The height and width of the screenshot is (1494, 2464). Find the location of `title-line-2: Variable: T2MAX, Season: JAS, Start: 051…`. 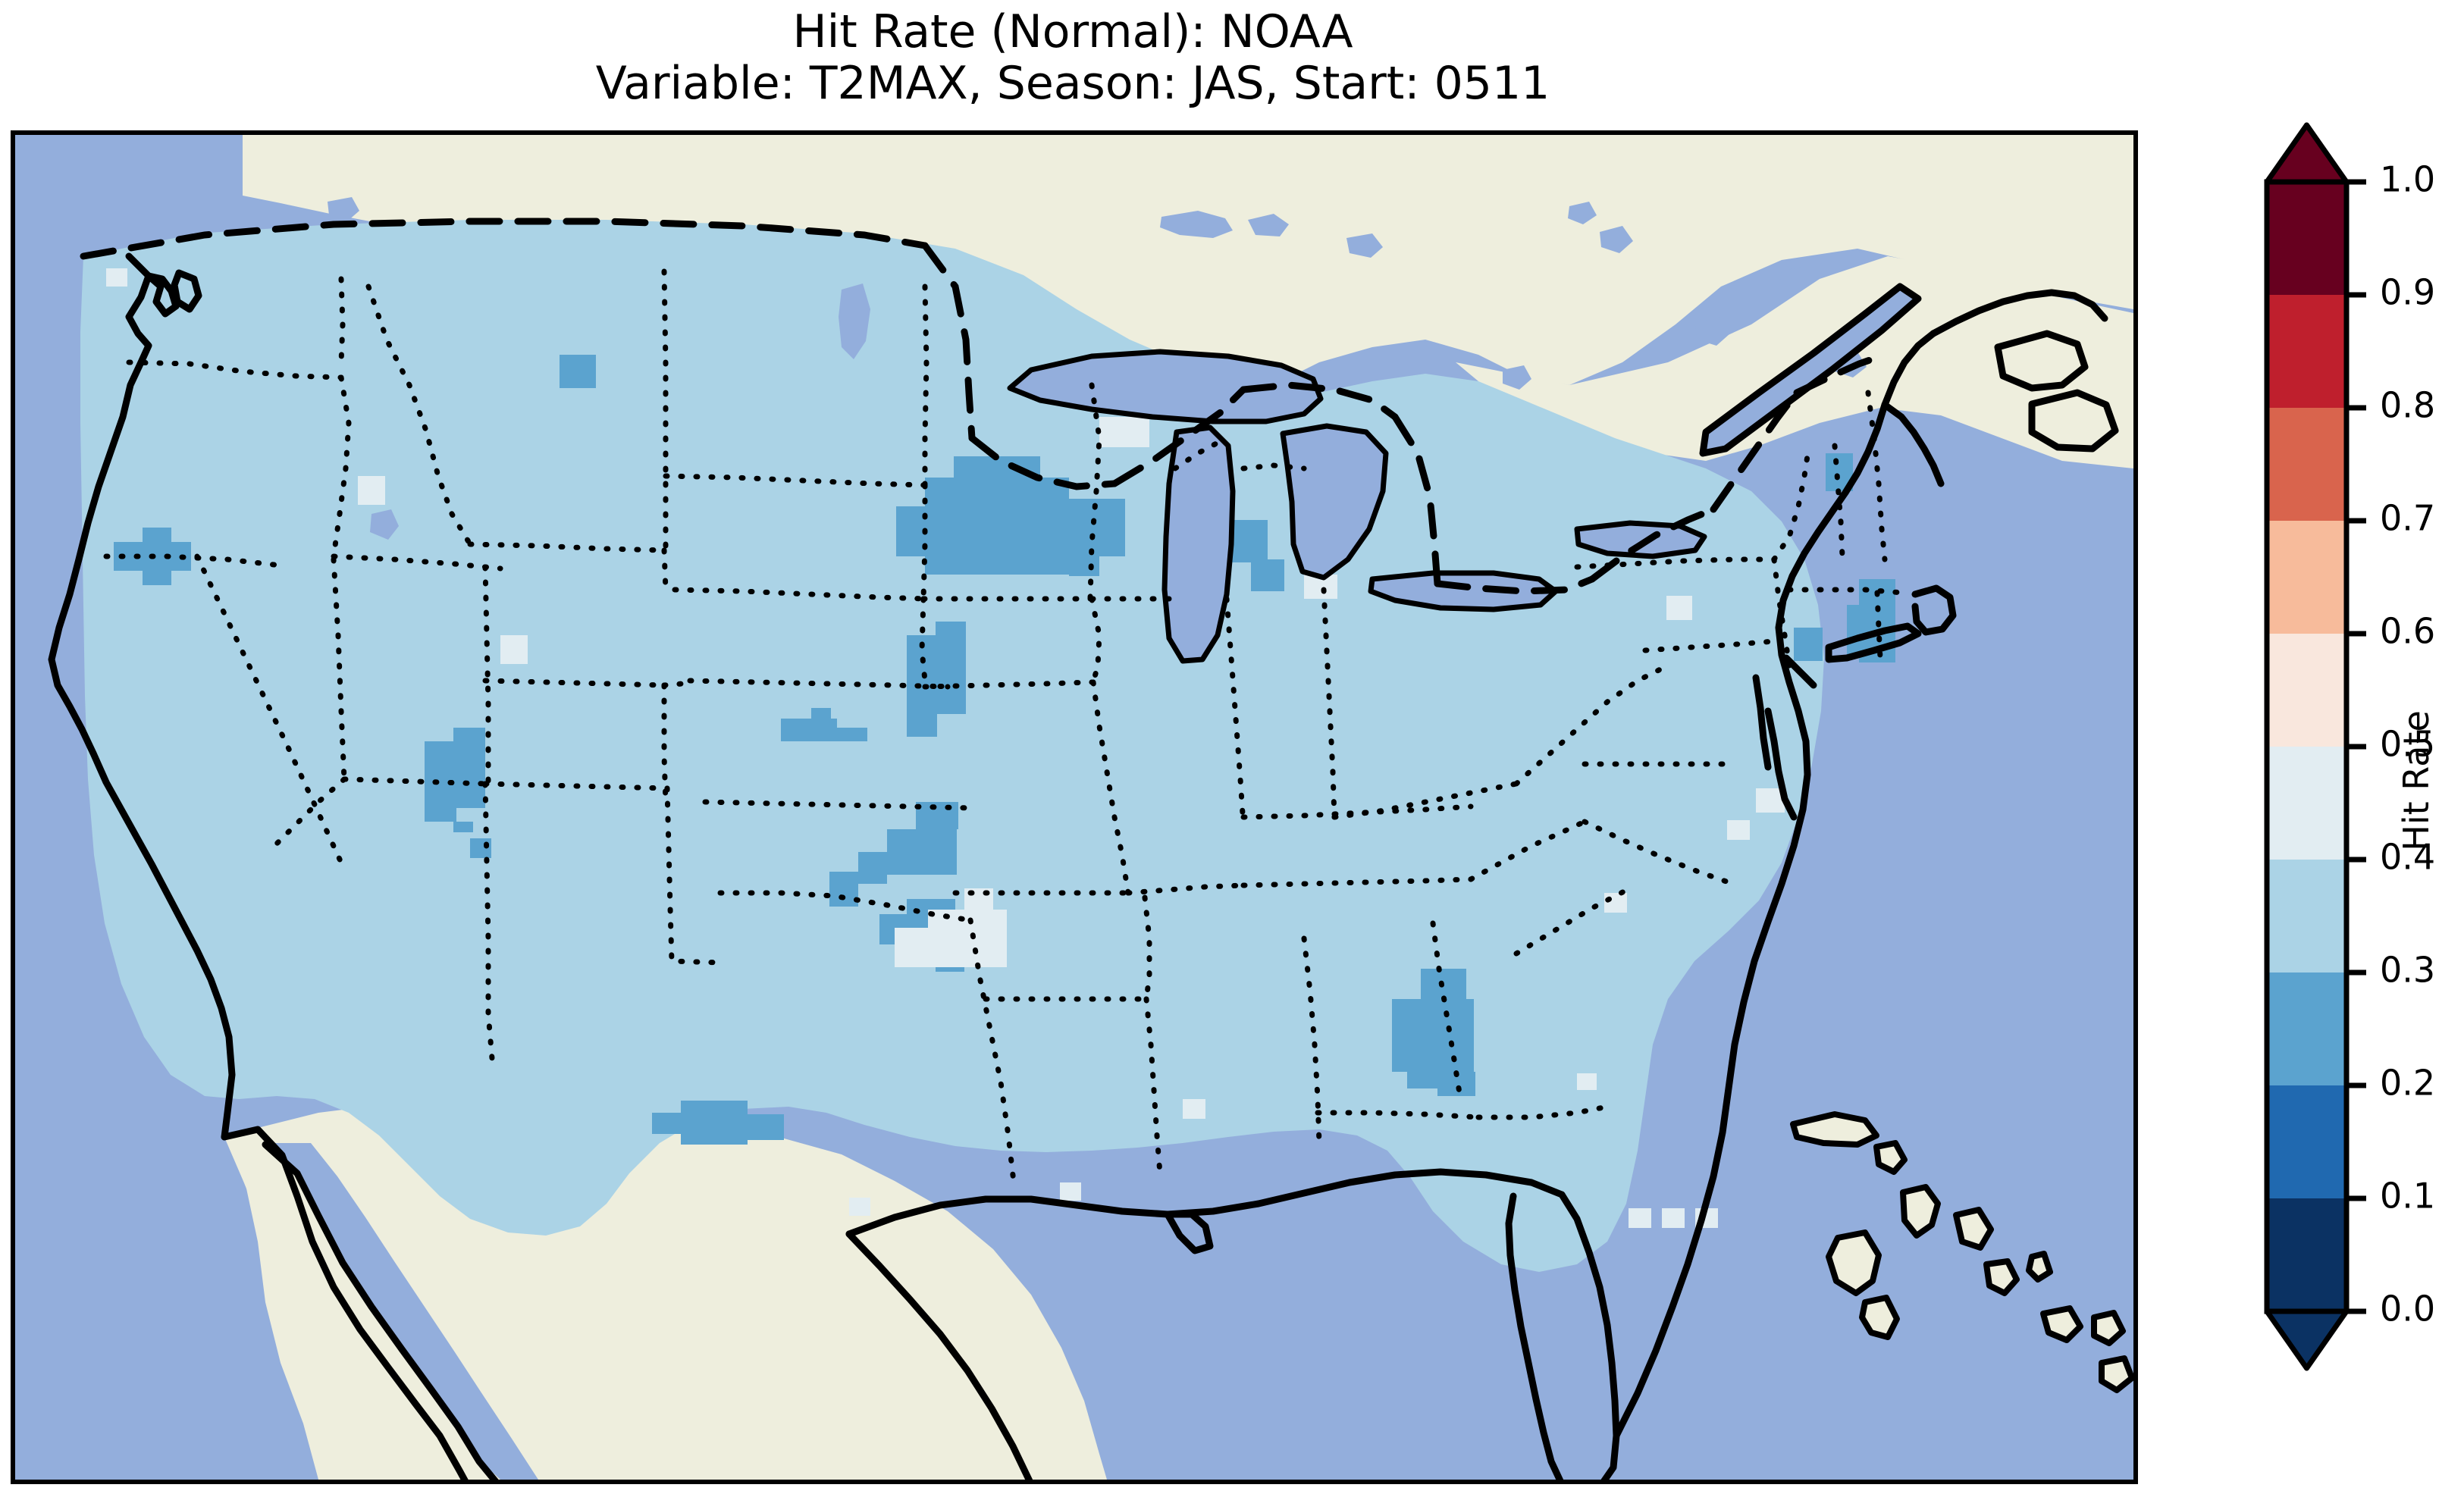

title-line-2: Variable: T2MAX, Season: JAS, Start: 051… is located at coordinates (1072, 83).